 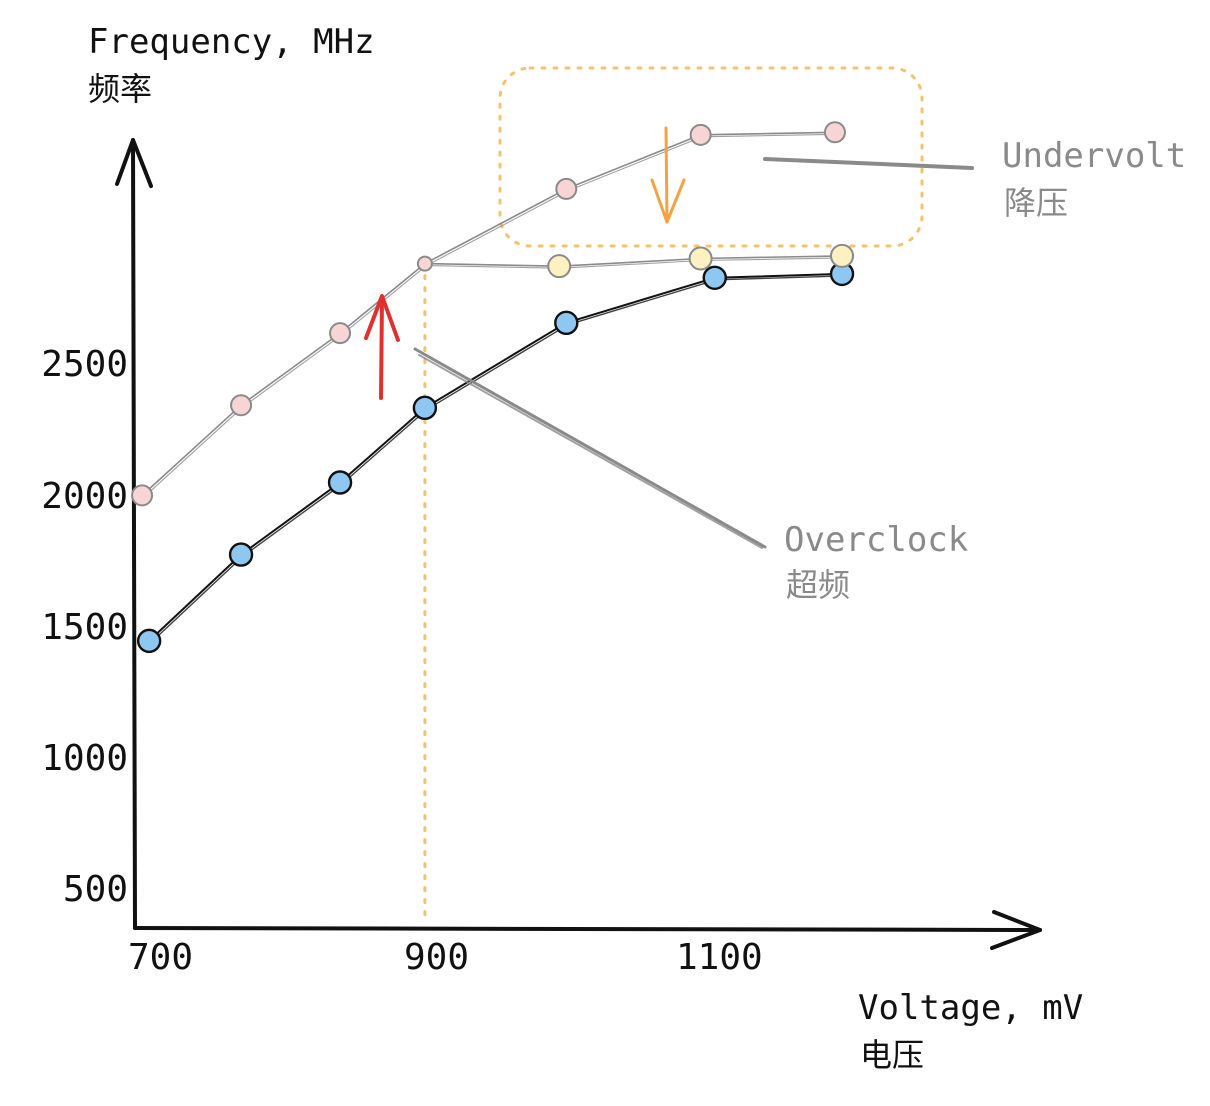 What do you see at coordinates (437, 957) in the screenshot?
I see `x-tick-label: 900` at bounding box center [437, 957].